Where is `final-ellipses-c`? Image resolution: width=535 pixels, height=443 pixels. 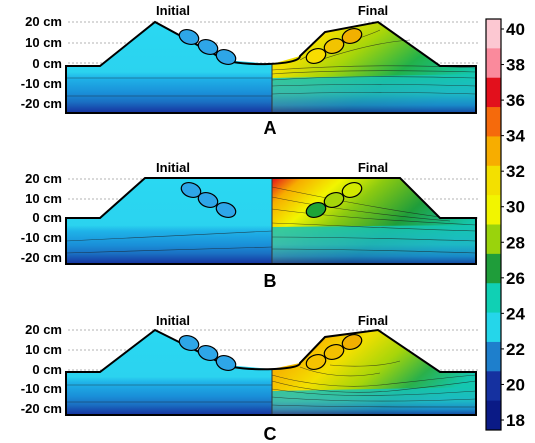
final-ellipses-c is located at coordinates (334, 352).